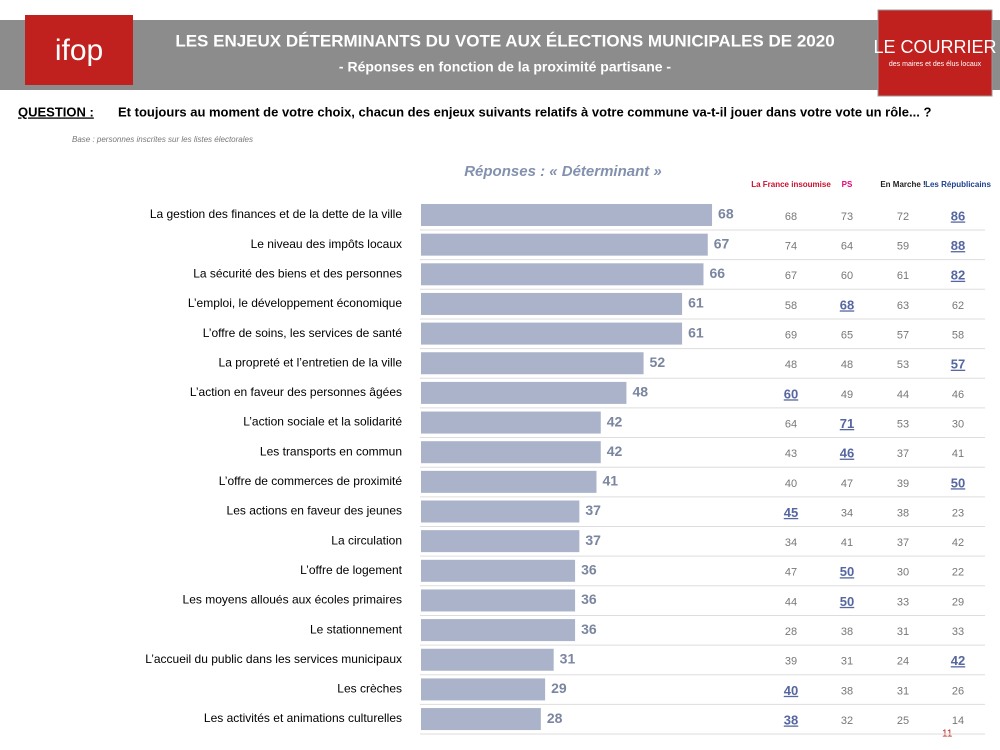 The height and width of the screenshot is (750, 1000). I want to click on value-label: 48, so click(640, 392).